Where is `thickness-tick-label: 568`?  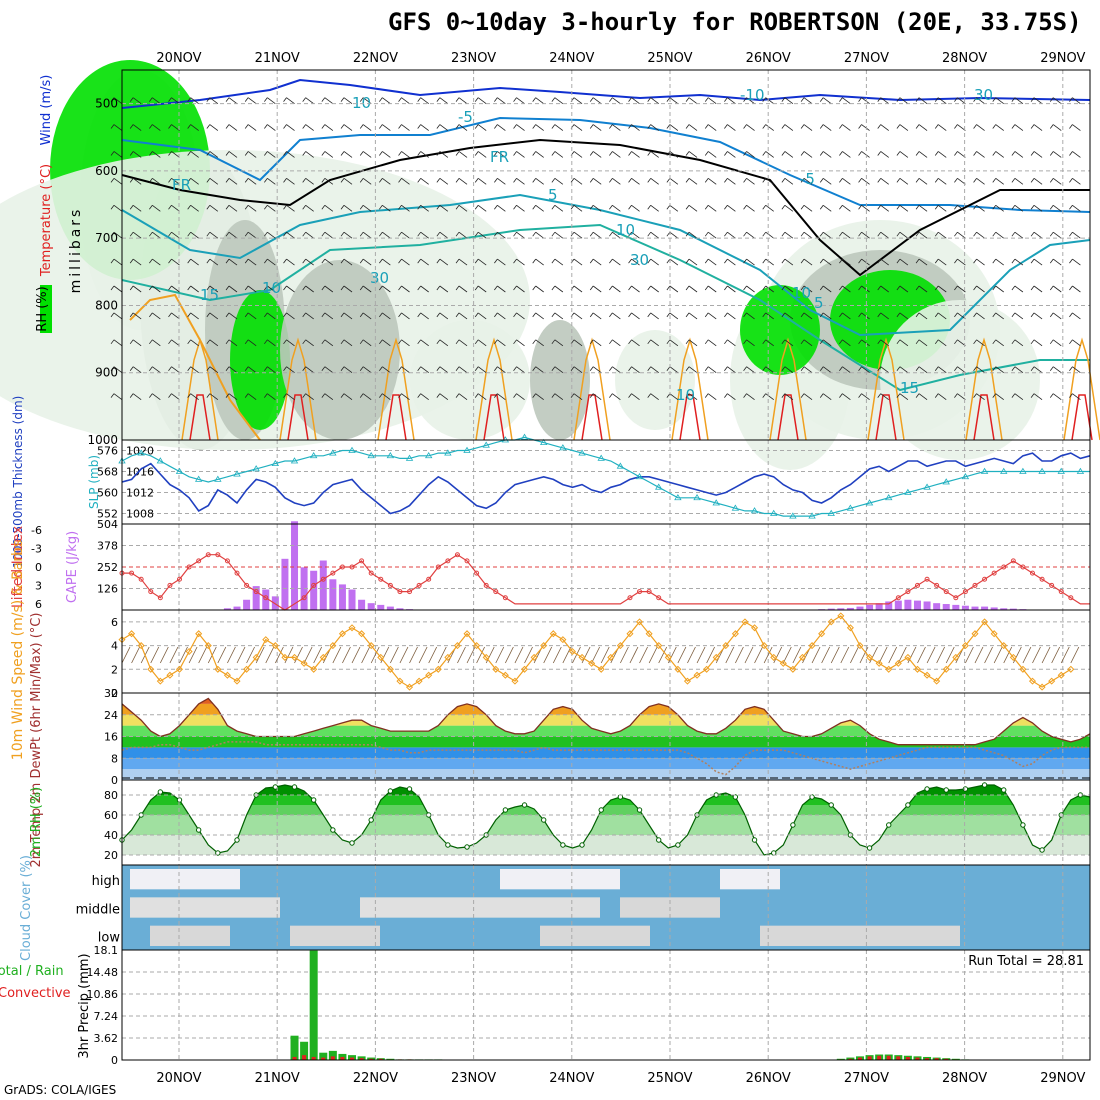
thickness-tick-label: 568 is located at coordinates (107, 472).